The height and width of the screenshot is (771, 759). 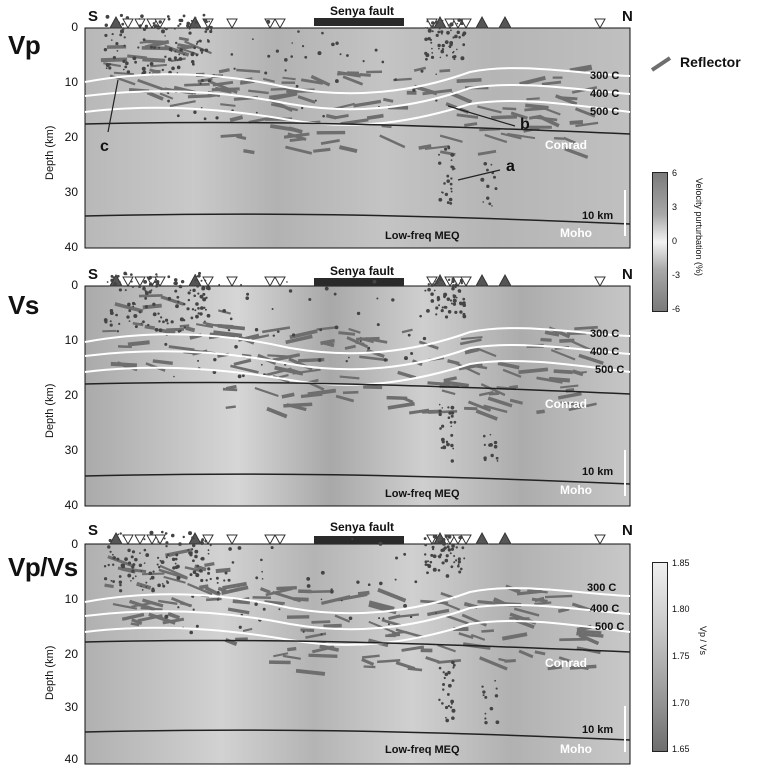 I want to click on conrad-line, so click(x=357, y=388).